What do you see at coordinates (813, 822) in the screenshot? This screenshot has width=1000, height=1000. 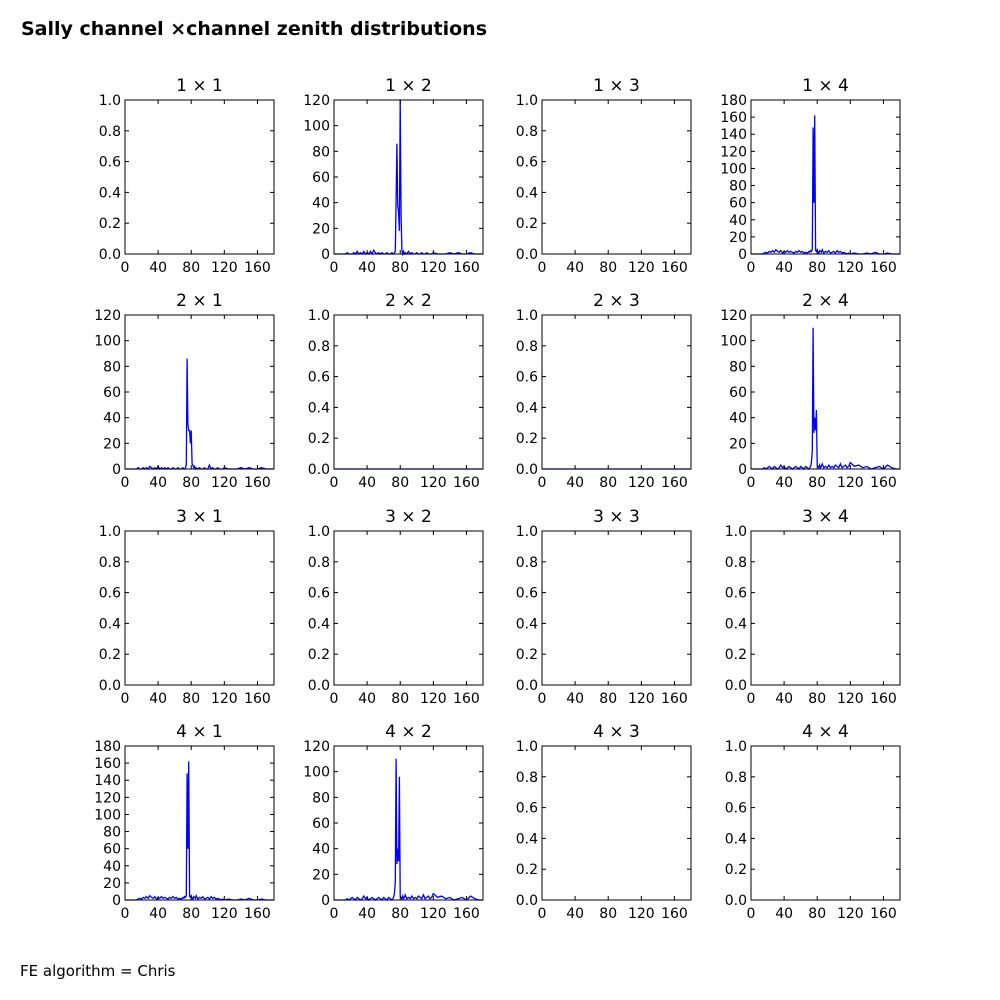 I see `subplot-4-4: 4 × 4 0 40 80 120 160 0.0 0.2 0.4 0.6 0.8 1.0` at bounding box center [813, 822].